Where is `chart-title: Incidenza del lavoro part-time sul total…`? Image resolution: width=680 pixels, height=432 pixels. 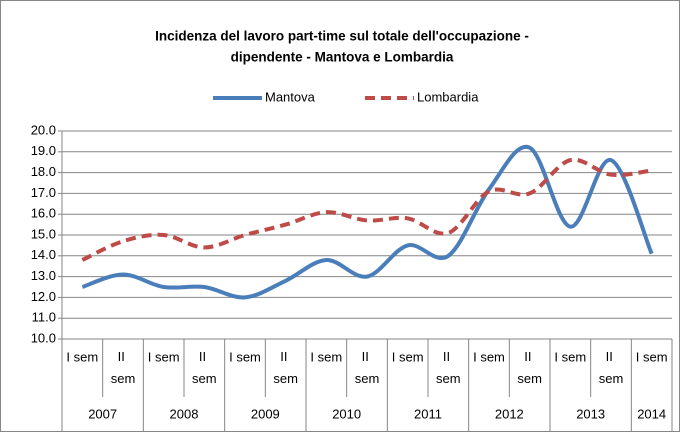
chart-title: Incidenza del lavoro part-time sul total… is located at coordinates (342, 36).